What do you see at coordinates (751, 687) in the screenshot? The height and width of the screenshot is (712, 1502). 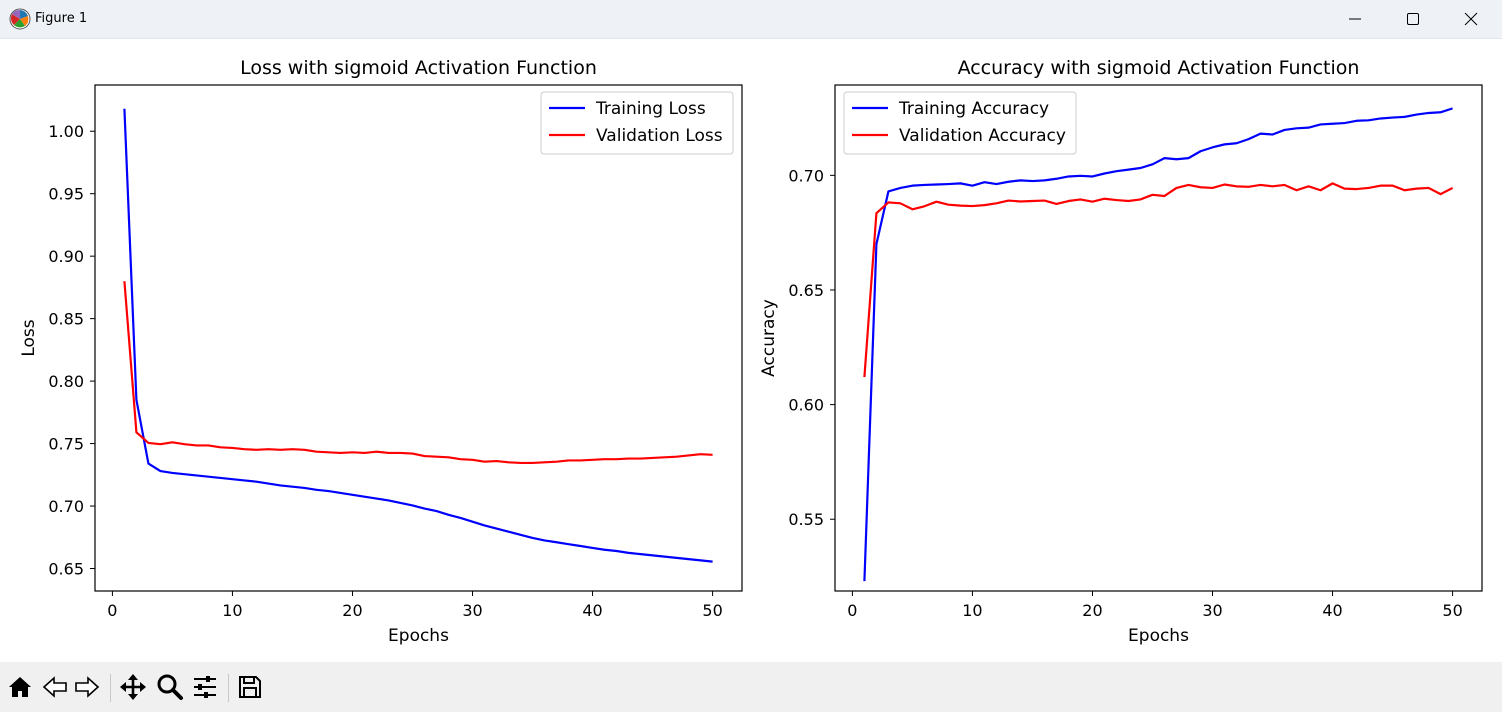 I see `navigation-toolbar` at bounding box center [751, 687].